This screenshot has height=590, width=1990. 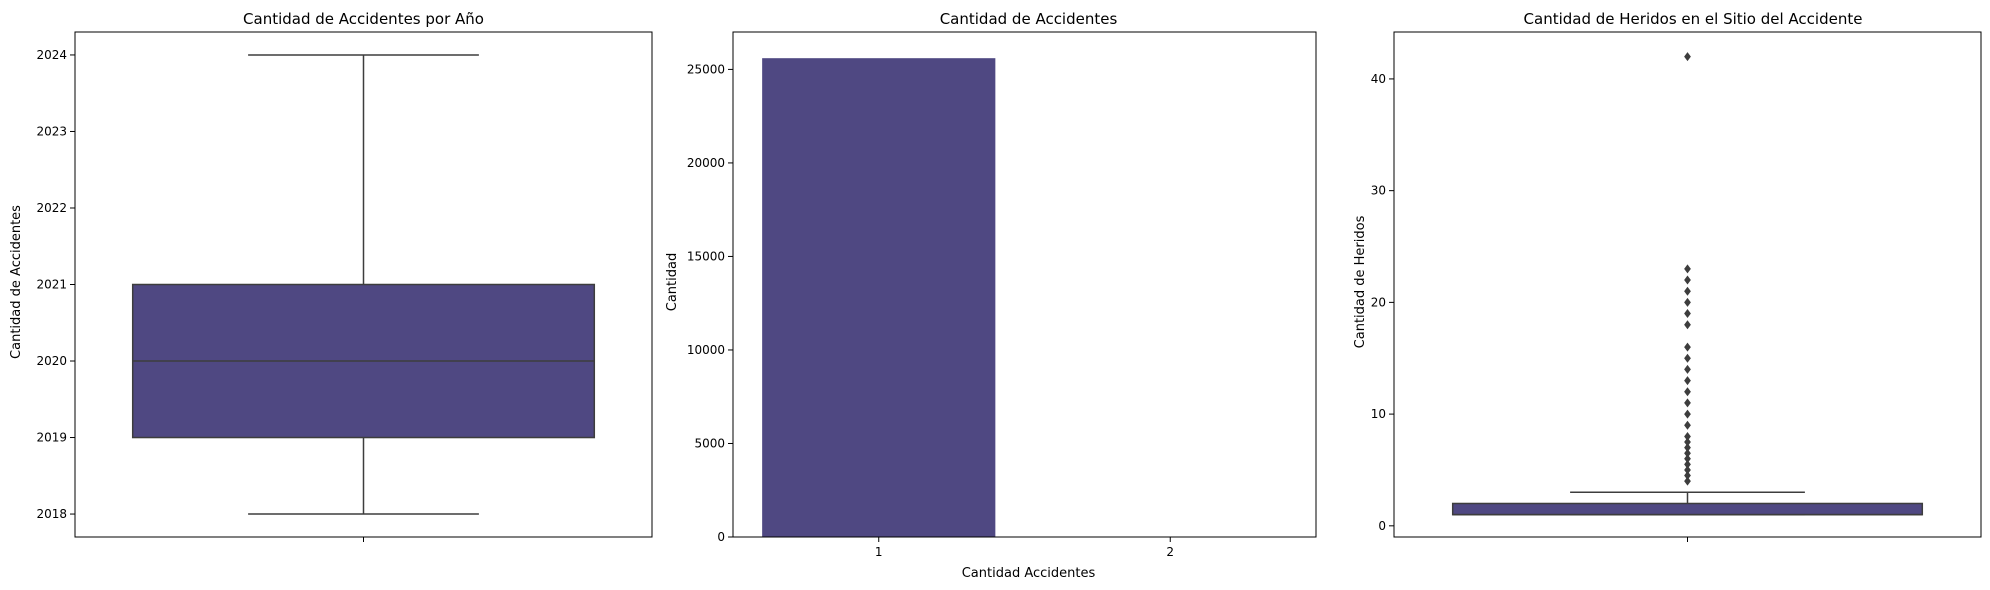 I want to click on chart-3-ytick-label: 40, so click(x=1378, y=79).